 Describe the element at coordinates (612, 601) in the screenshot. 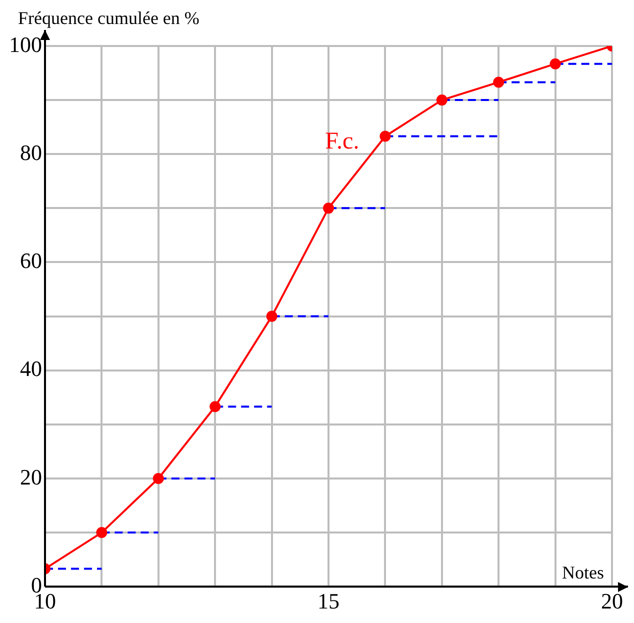

I see `x-tick-label: 20` at that location.